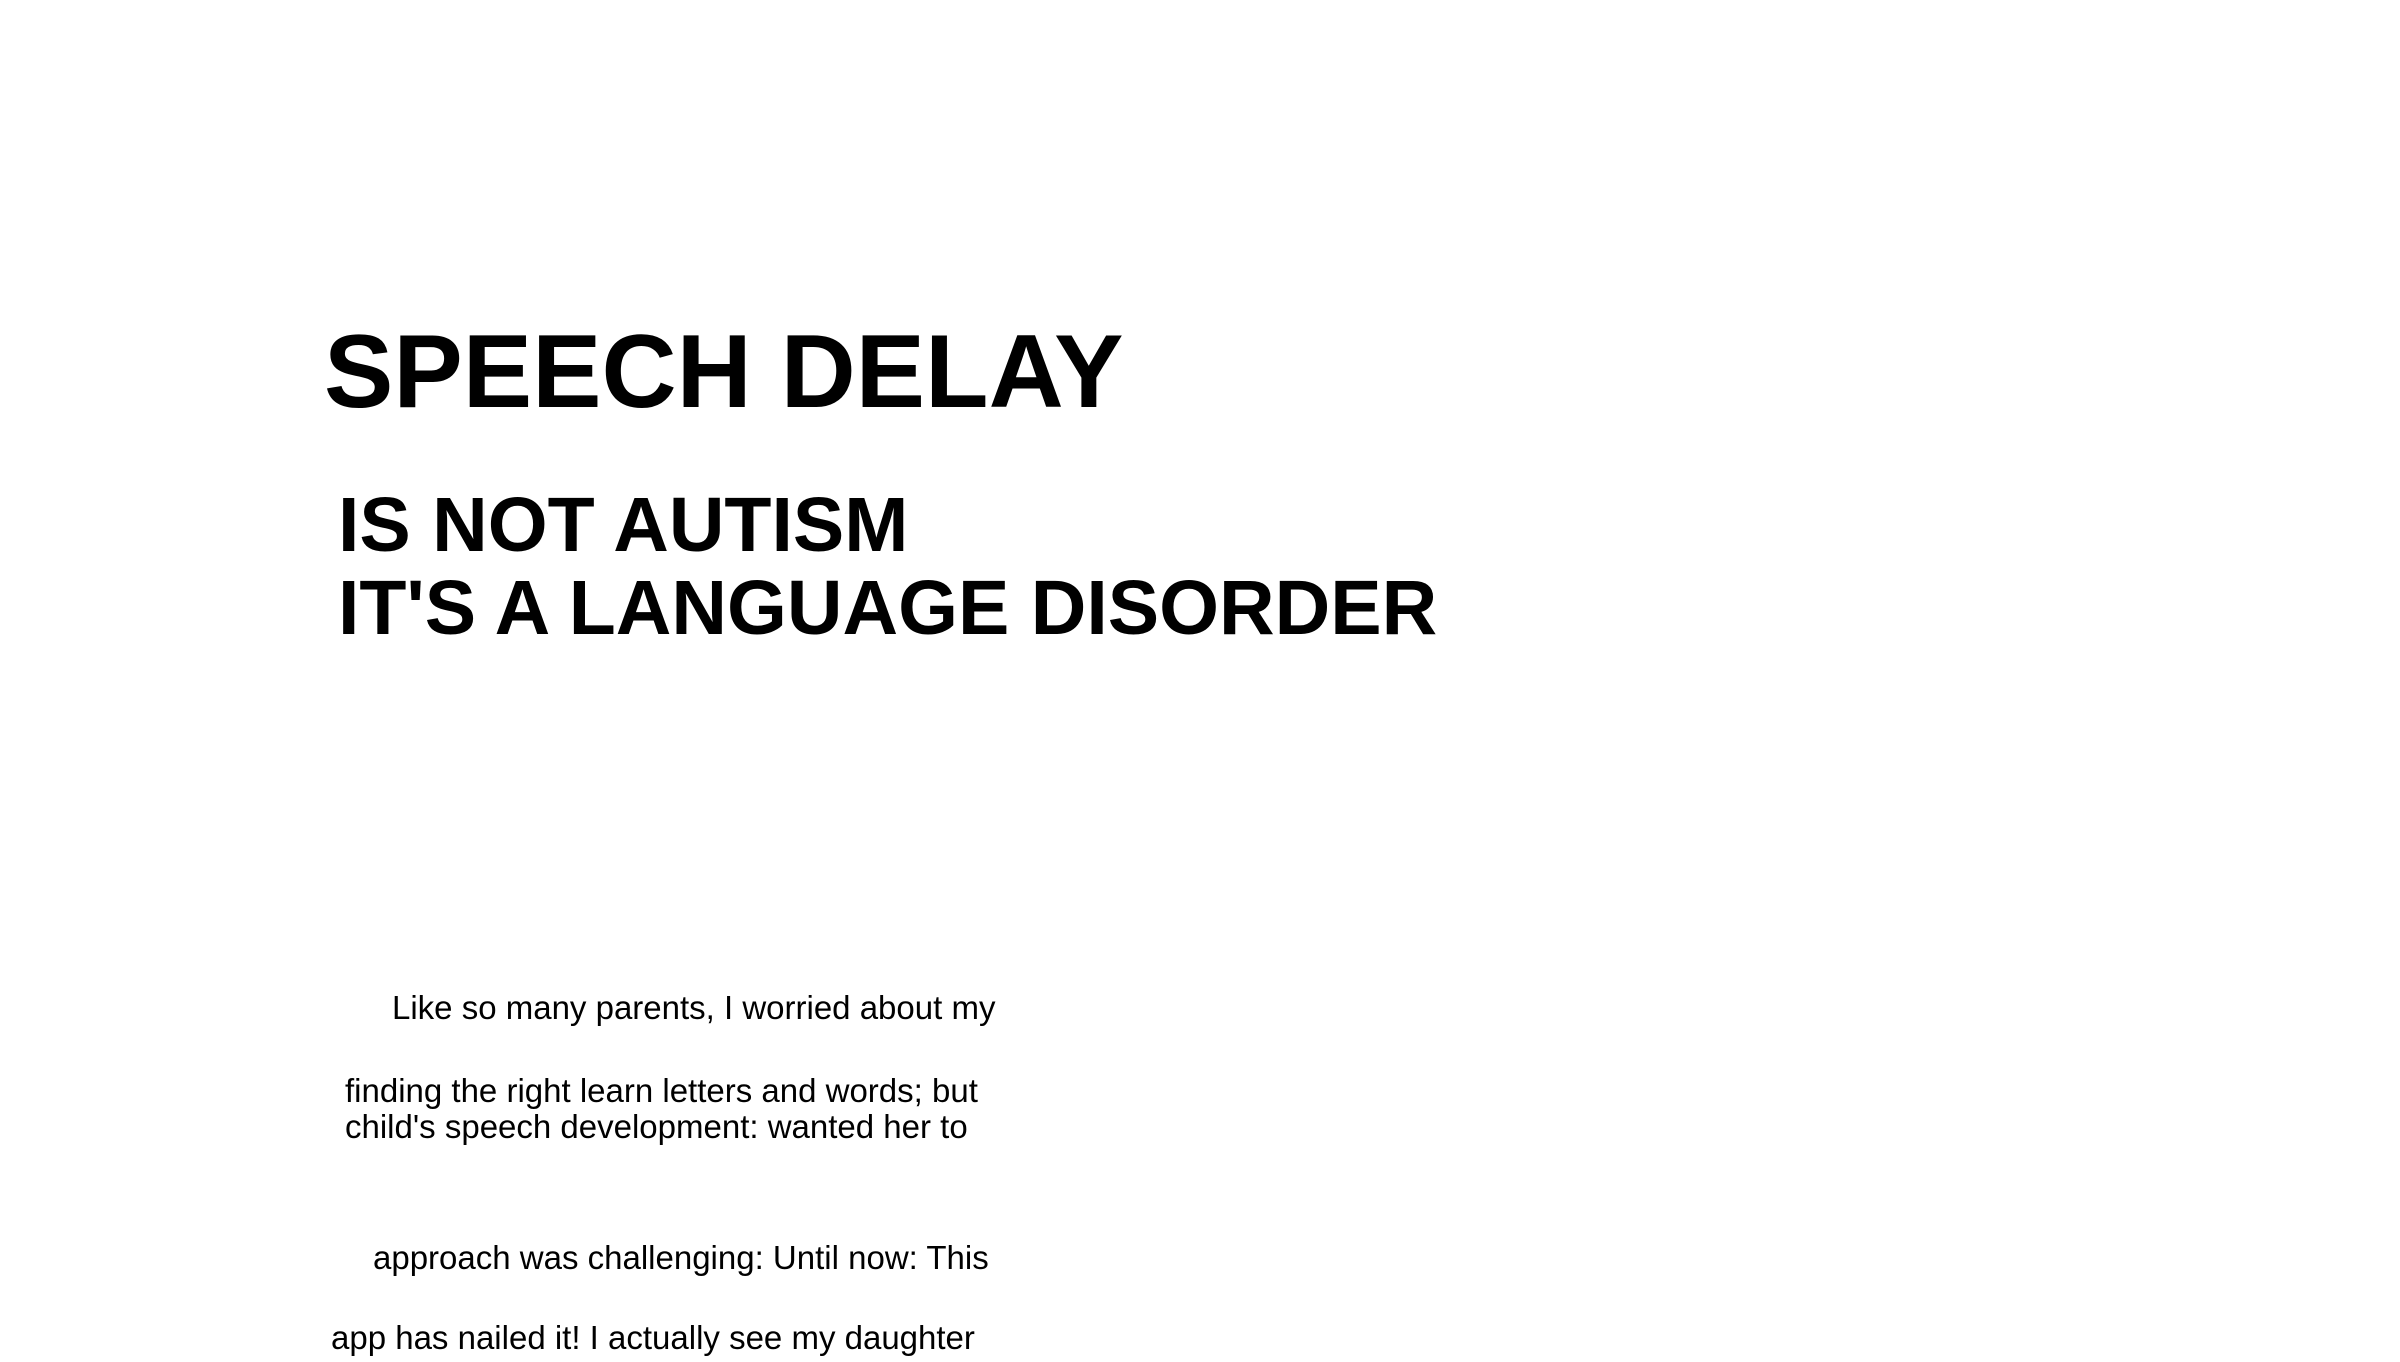 This screenshot has width=2400, height=1362. What do you see at coordinates (693, 1007) in the screenshot?
I see `body-line: Like so many parents, I worried about my` at bounding box center [693, 1007].